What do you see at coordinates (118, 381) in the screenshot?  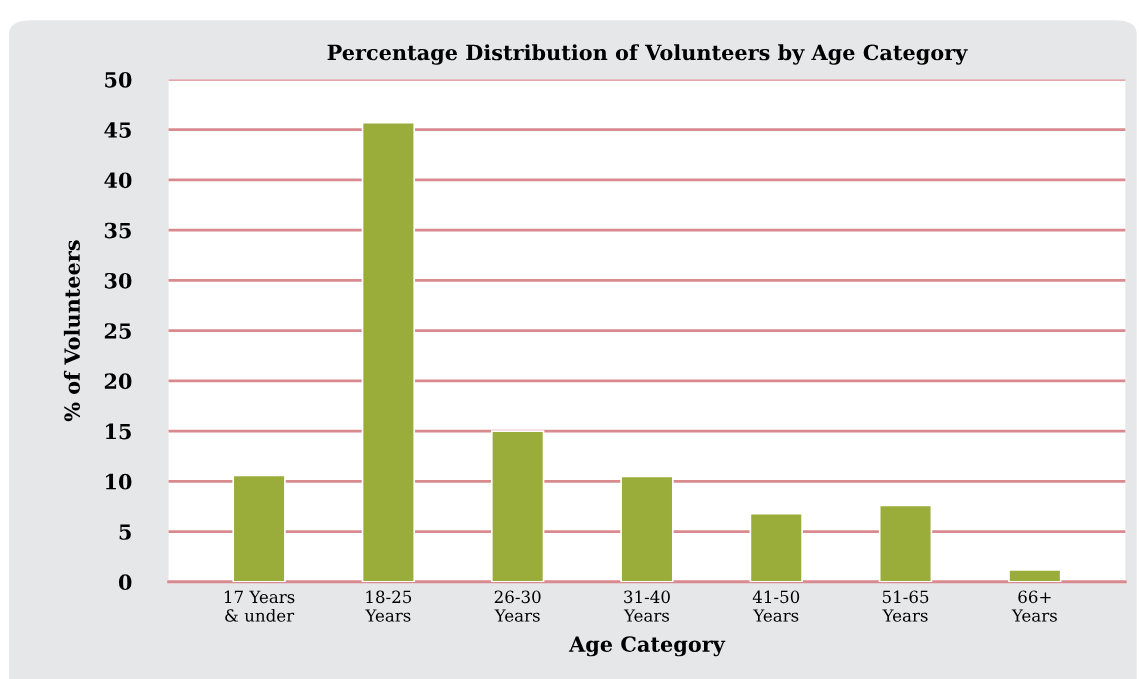 I see `y-tick-label: 20` at bounding box center [118, 381].